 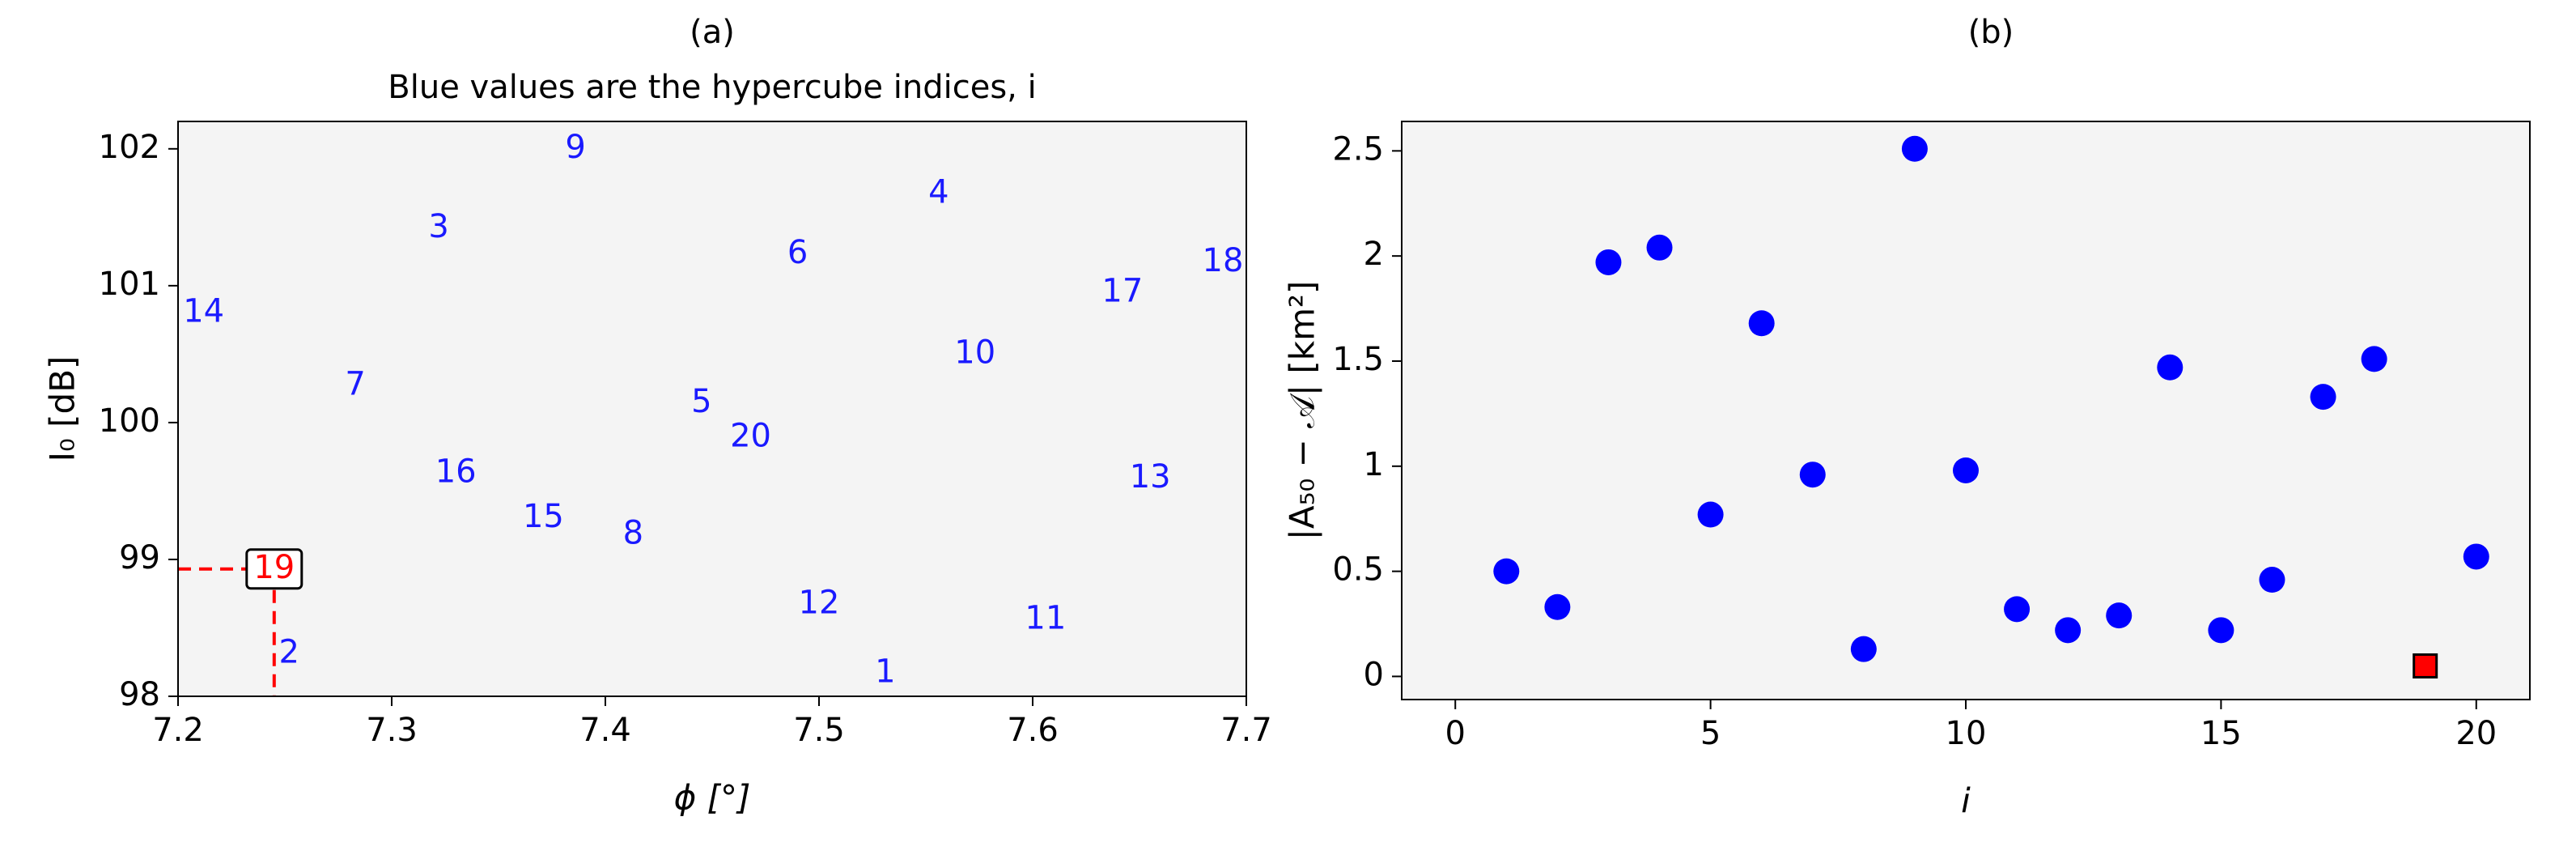 I want to click on index-label: 2, so click(x=289, y=653).